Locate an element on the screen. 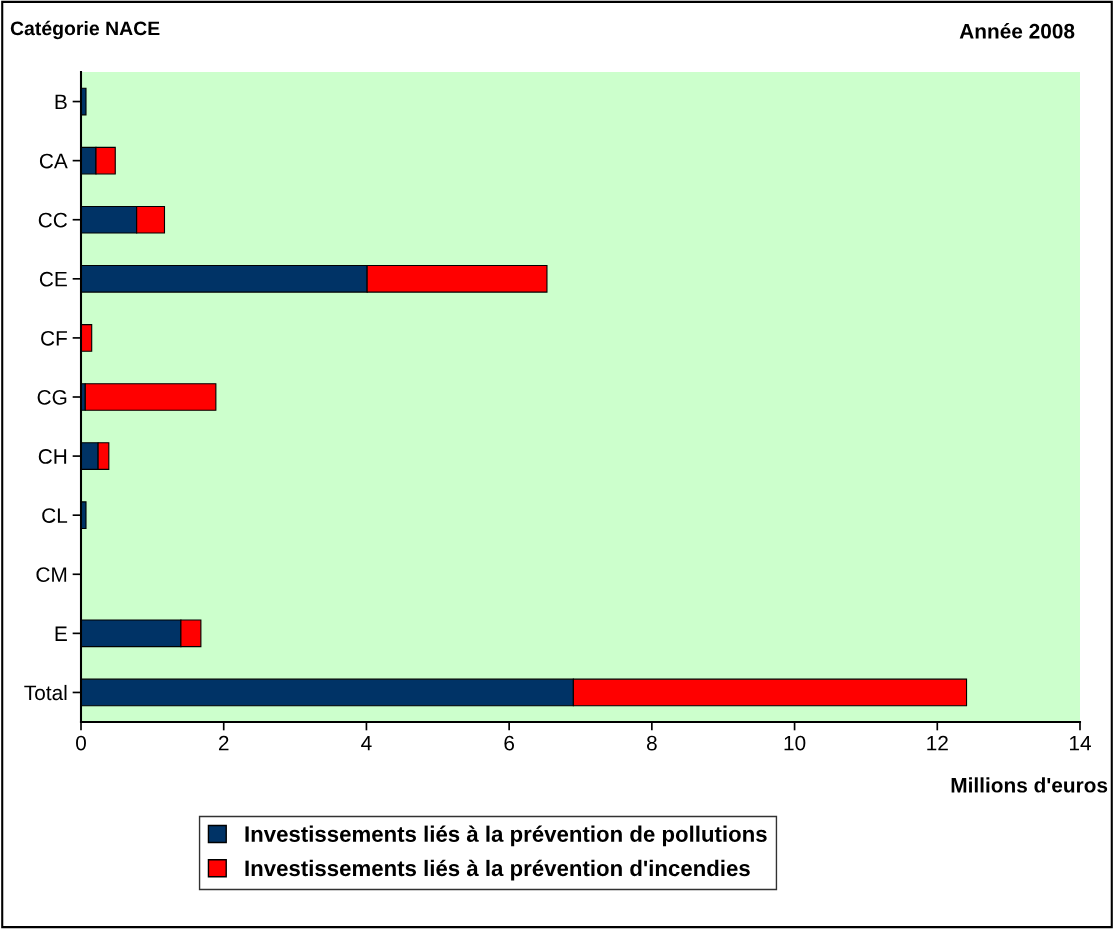 Image resolution: width=1114 pixels, height=929 pixels. legend-label: Investissements liés à la prévention de pollutions is located at coordinates (506, 836).